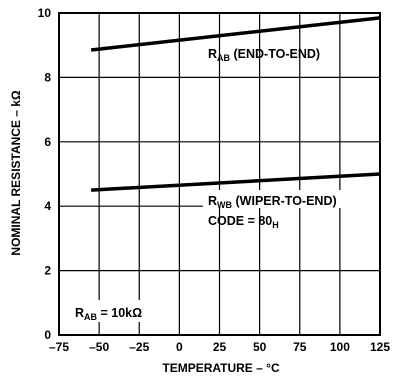 The image size is (393, 377). I want to click on y-tick-labels: 0 2 4 6 8 10, so click(45, 174).